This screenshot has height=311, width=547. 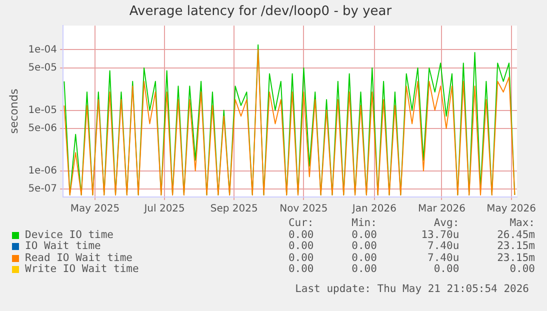 I want to click on text: 0.00 0.00 0.00 0.00, so click(x=411, y=269).